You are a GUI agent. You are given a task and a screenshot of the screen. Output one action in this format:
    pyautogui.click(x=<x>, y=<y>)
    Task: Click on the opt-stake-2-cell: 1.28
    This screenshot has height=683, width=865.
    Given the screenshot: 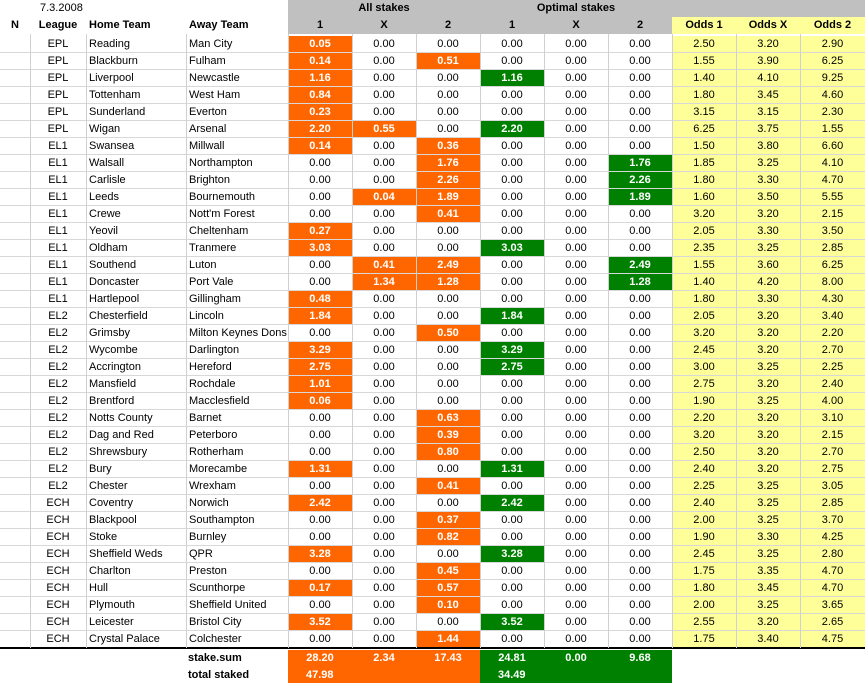 What is the action you would take?
    pyautogui.click(x=640, y=282)
    